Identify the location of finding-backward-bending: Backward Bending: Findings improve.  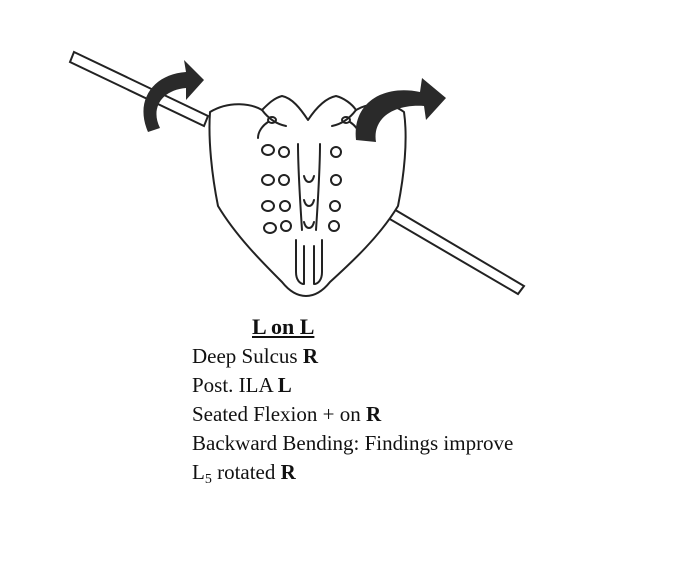
(353, 443).